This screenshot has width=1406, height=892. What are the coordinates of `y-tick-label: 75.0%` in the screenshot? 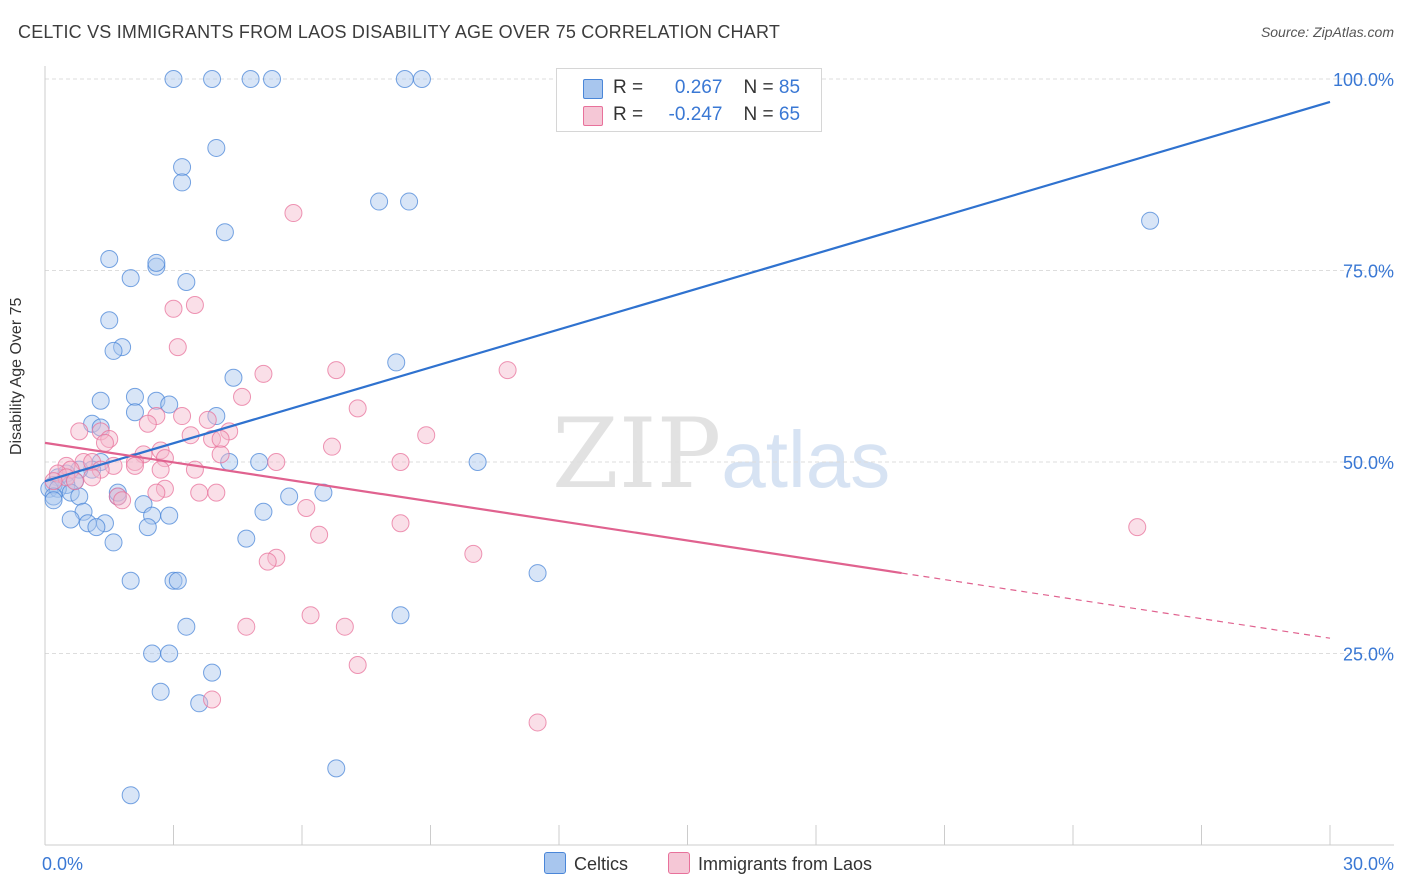 It's located at (1368, 272).